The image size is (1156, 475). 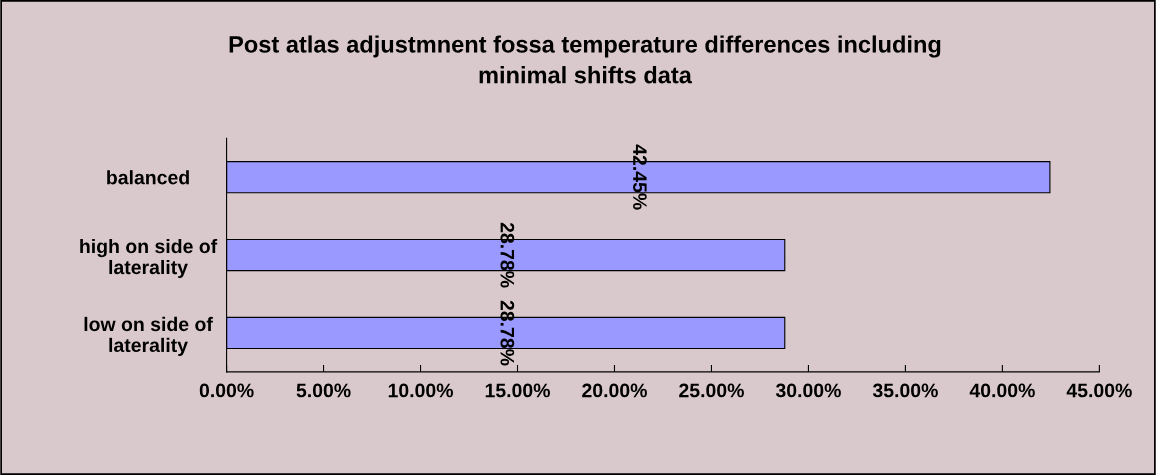 I want to click on x-tick-label: 20.00%, so click(x=614, y=390).